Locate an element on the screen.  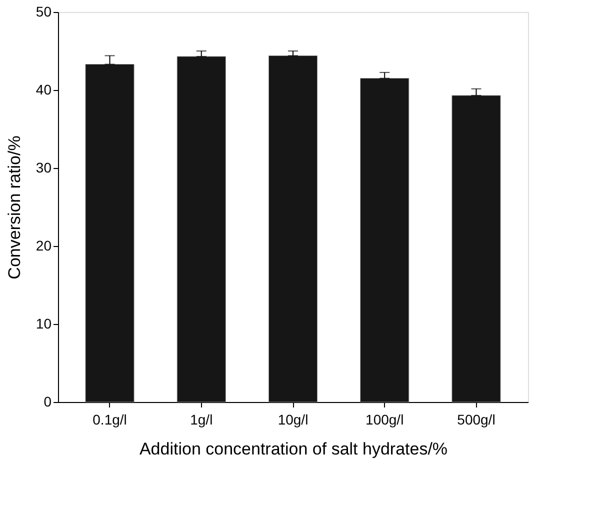
y-tick-label: 30 is located at coordinates (44, 168).